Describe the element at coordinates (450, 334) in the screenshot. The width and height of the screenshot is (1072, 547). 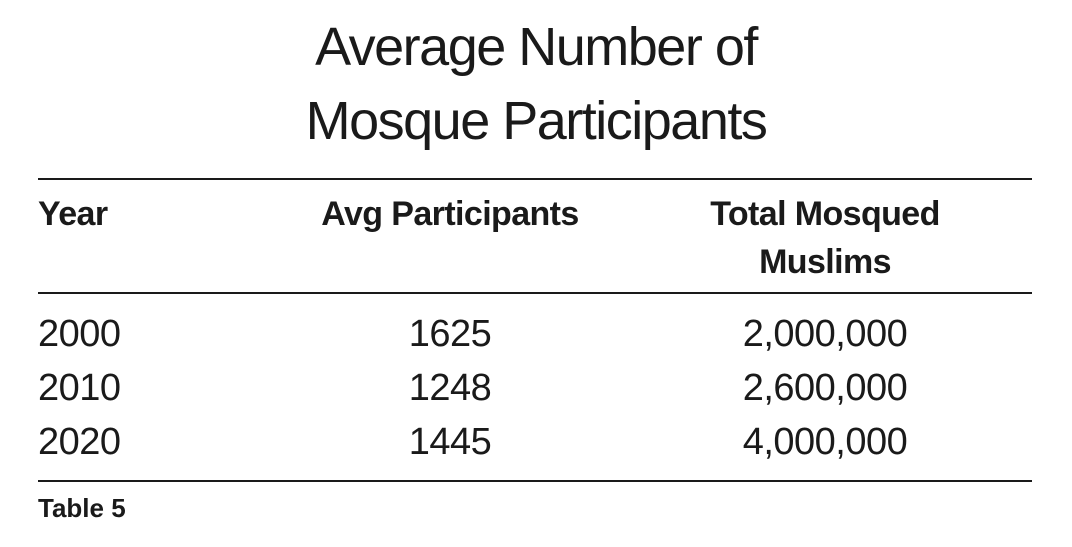
I see `cell-avg-participants: 1625` at that location.